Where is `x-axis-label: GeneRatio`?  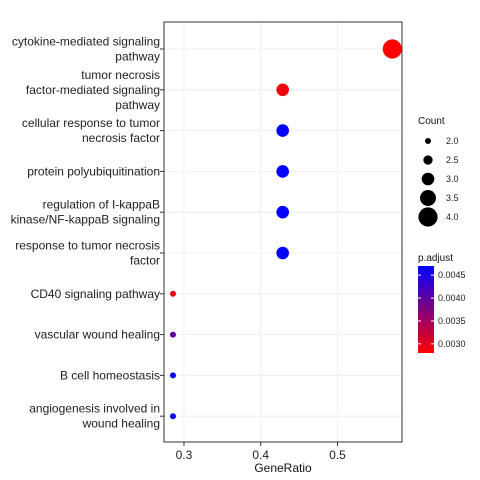
x-axis-label: GeneRatio is located at coordinates (283, 468).